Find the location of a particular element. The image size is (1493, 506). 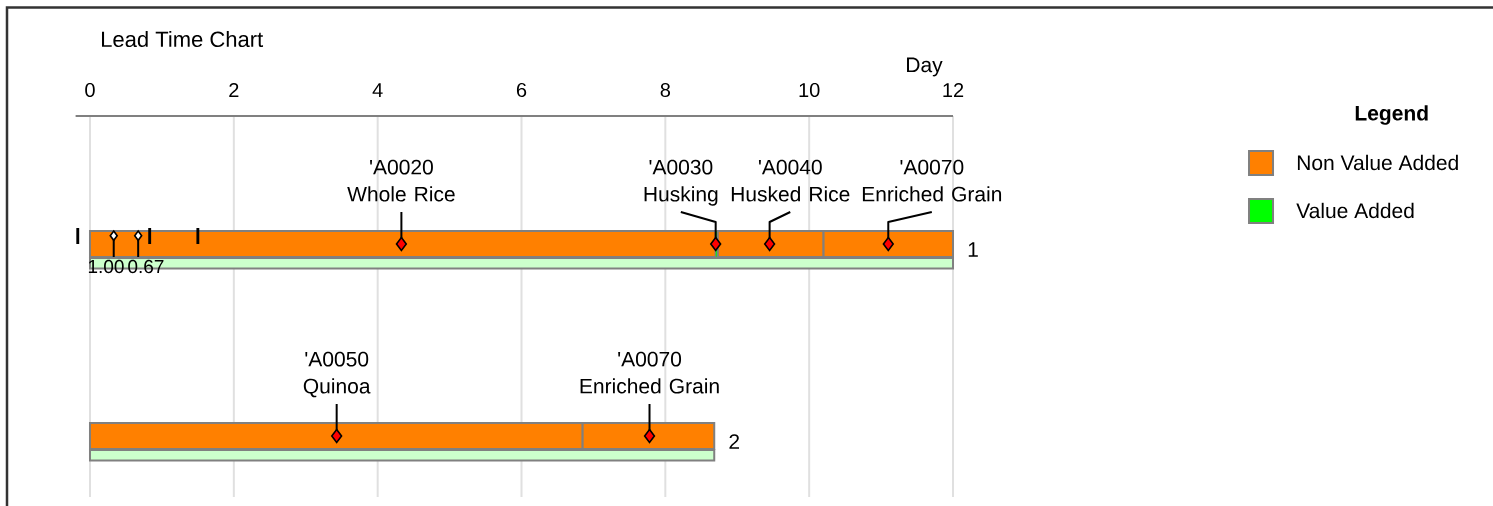

x-tick-label: 4 is located at coordinates (377, 90).